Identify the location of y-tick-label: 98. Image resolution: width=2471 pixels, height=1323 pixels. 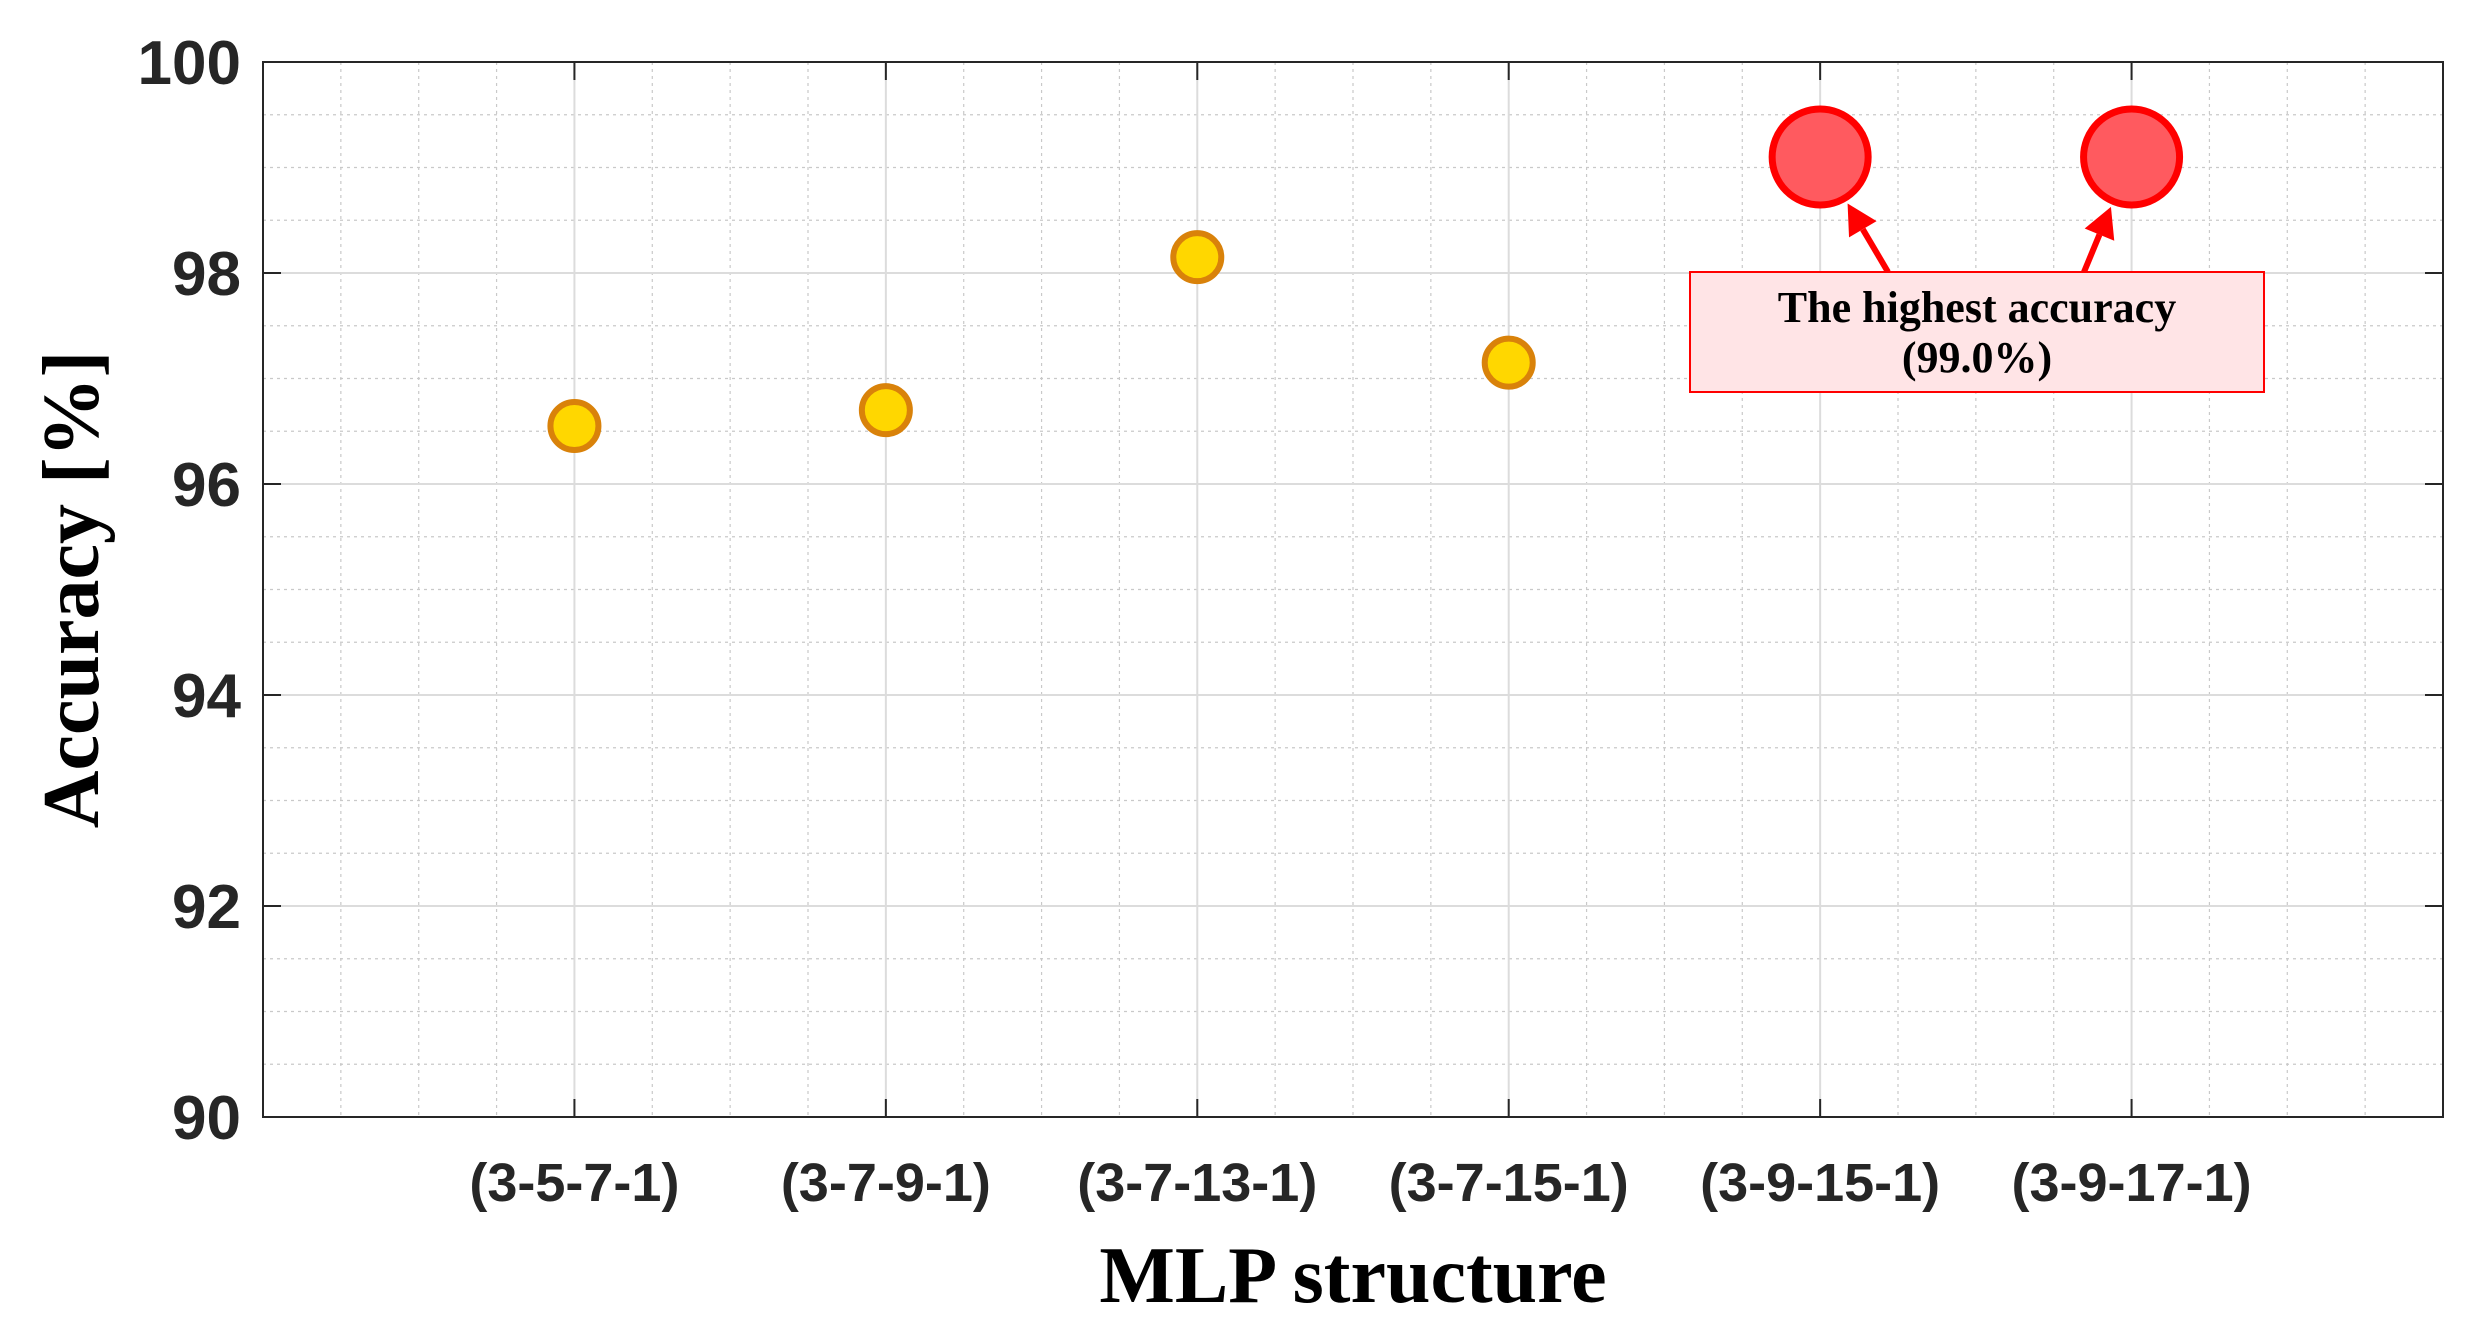
(206, 274).